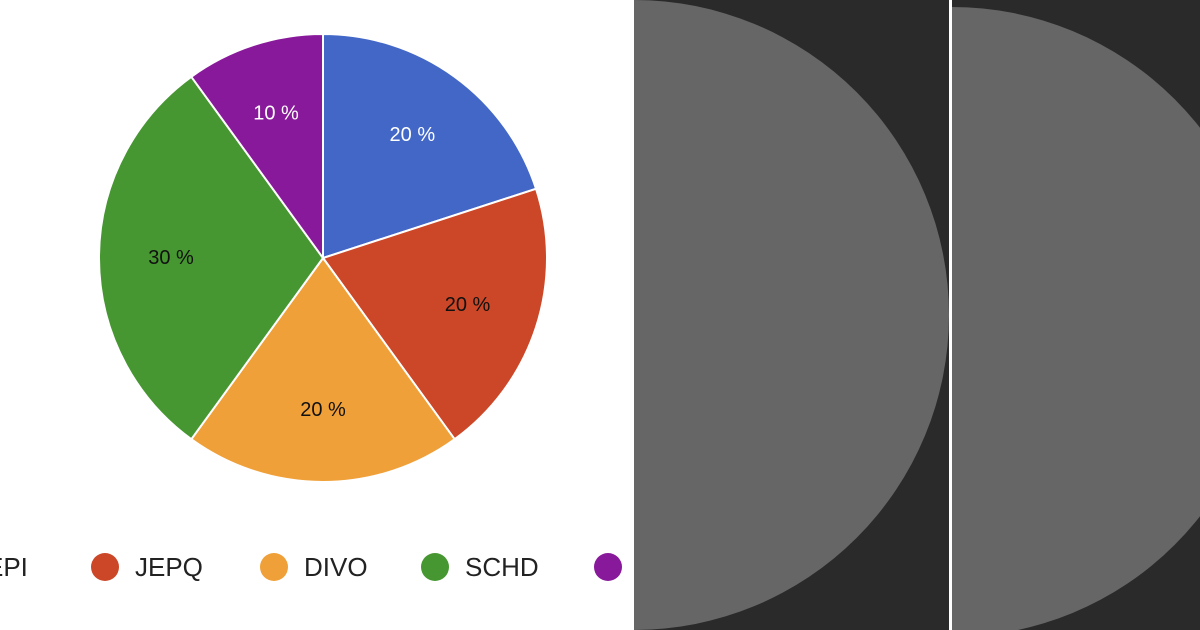  I want to click on legend-item: DIVO, so click(314, 567).